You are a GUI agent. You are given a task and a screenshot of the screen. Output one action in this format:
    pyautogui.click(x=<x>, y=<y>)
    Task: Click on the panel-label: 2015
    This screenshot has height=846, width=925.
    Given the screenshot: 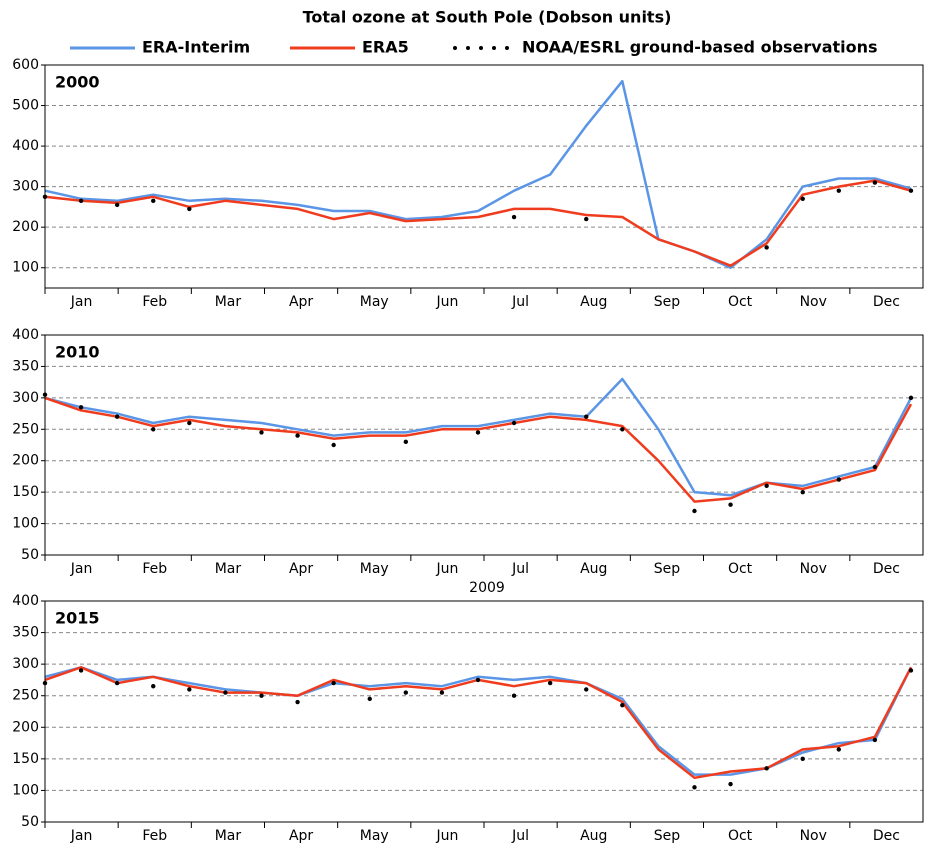 What is the action you would take?
    pyautogui.click(x=77, y=618)
    